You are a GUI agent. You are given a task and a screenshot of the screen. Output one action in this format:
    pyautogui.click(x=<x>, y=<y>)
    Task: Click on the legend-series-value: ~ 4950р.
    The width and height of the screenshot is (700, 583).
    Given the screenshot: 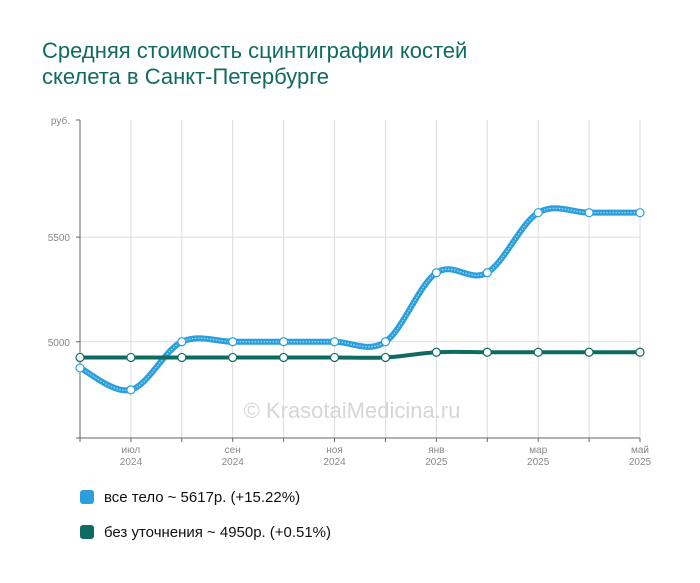 What is the action you would take?
    pyautogui.click(x=236, y=532)
    